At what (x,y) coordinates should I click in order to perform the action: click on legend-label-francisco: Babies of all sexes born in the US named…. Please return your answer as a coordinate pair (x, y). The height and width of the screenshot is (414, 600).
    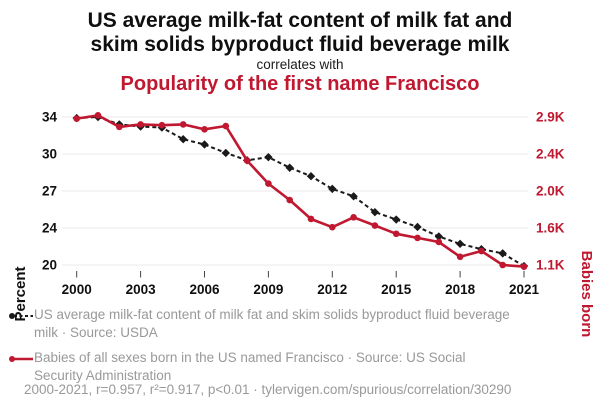
    Looking at the image, I should click on (250, 367).